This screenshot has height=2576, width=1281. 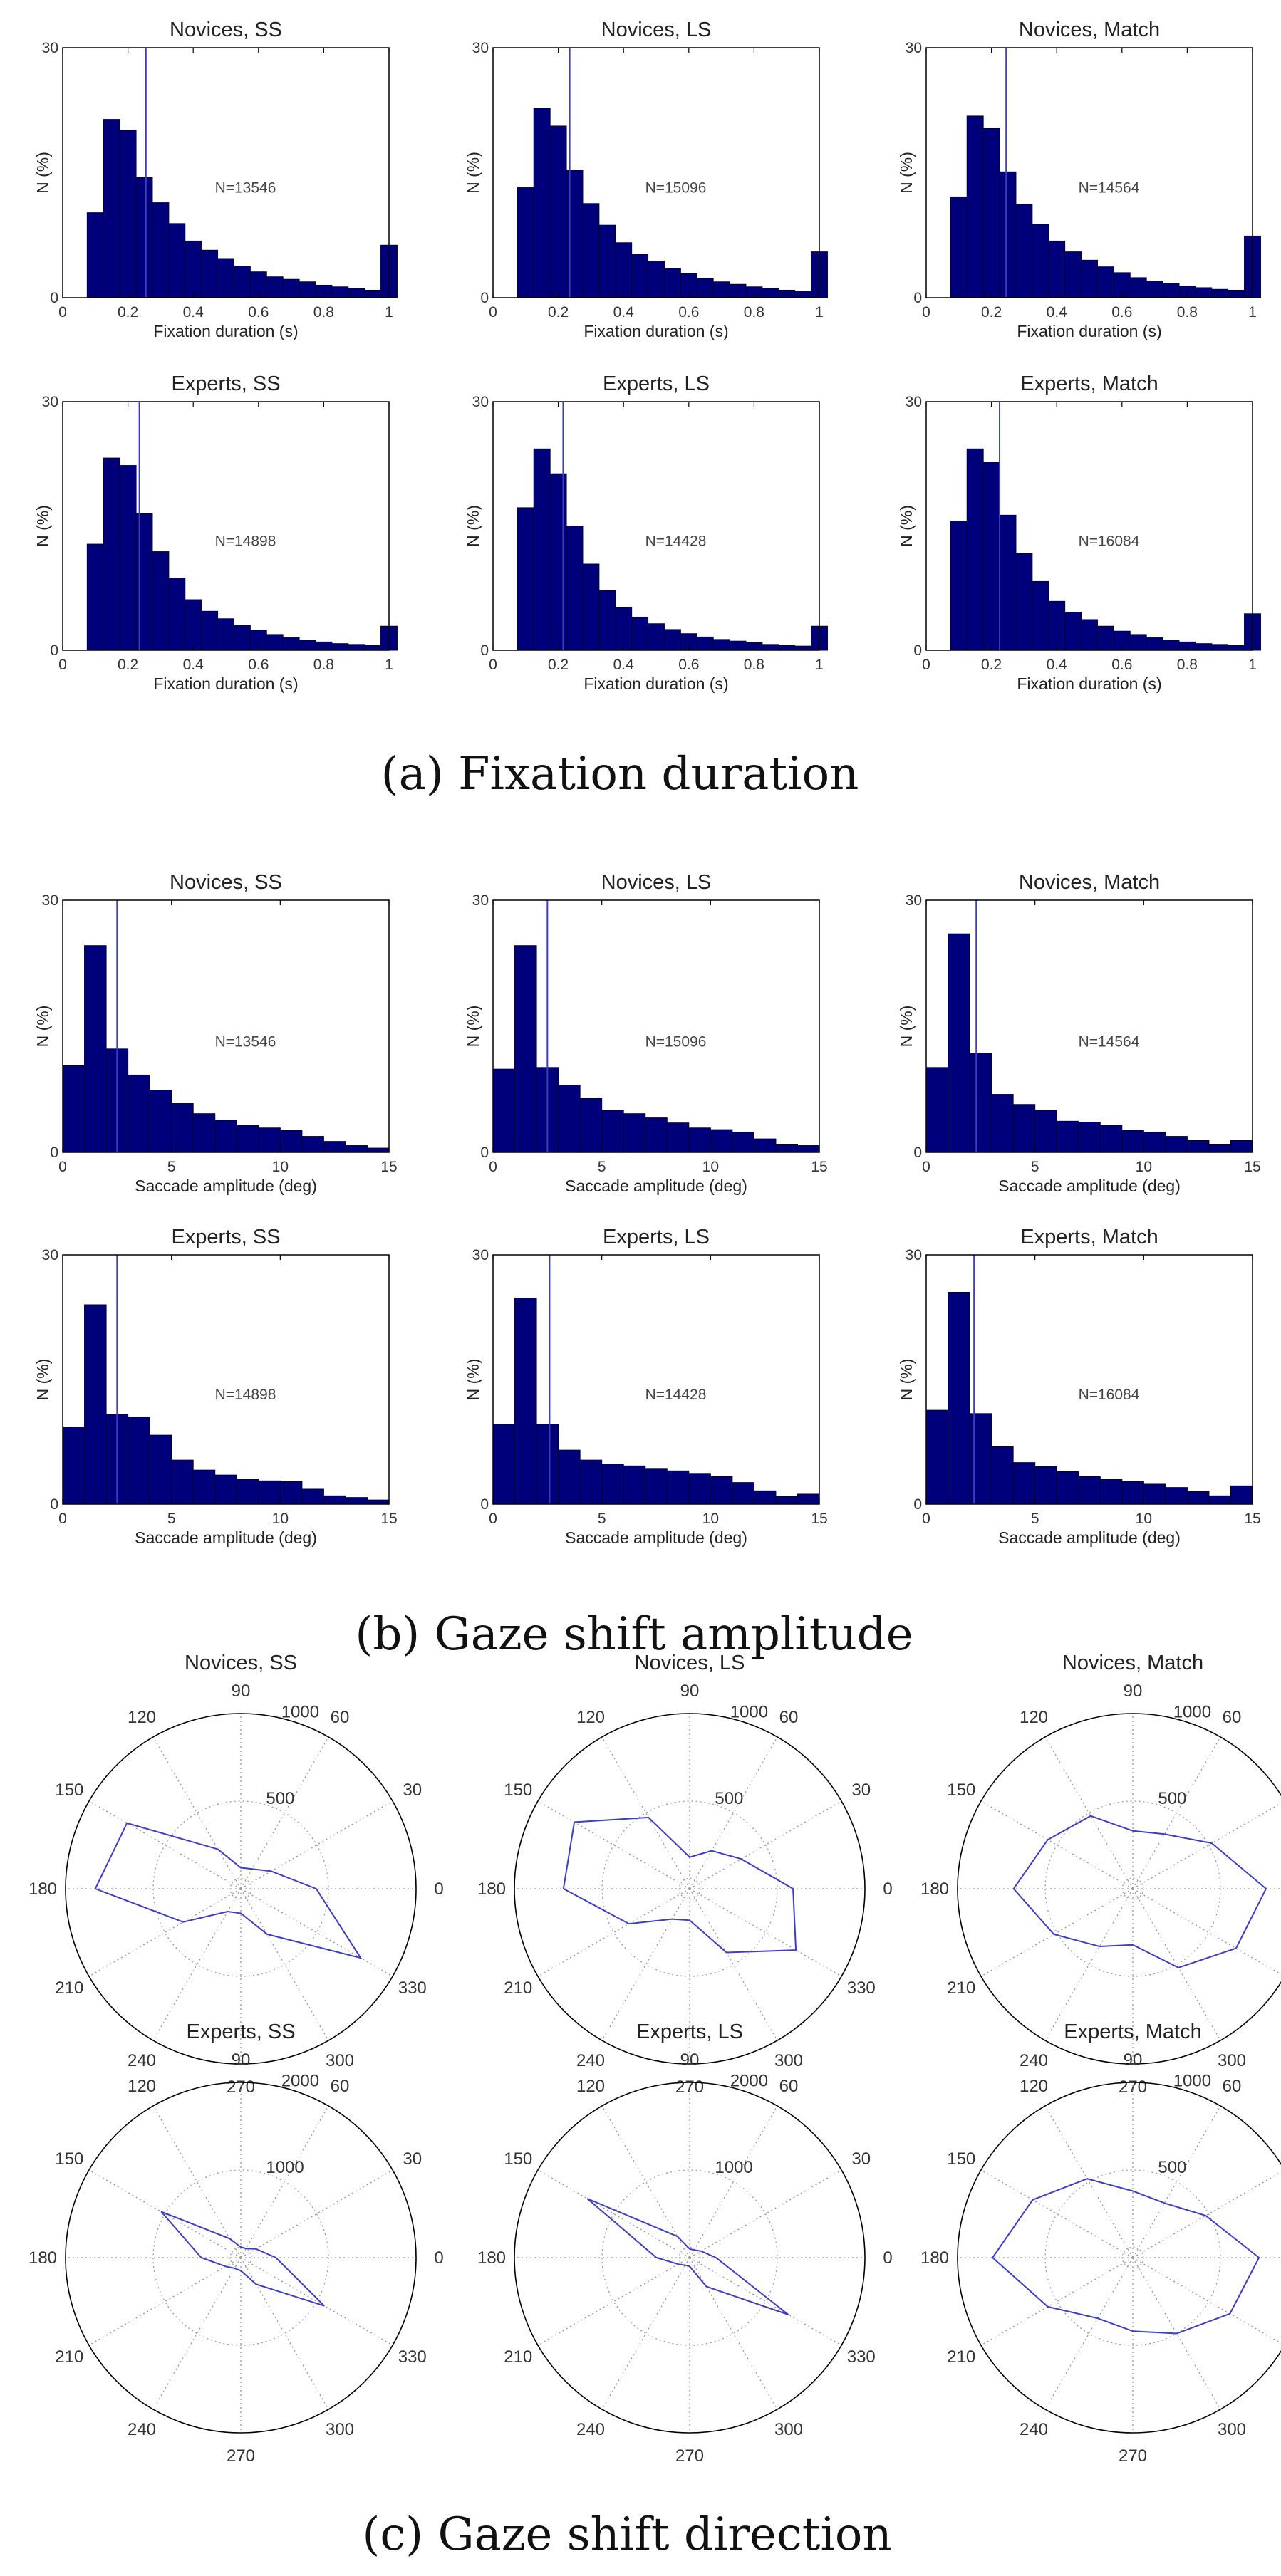 I want to click on polar-ring-label: 2000, so click(x=300, y=2081).